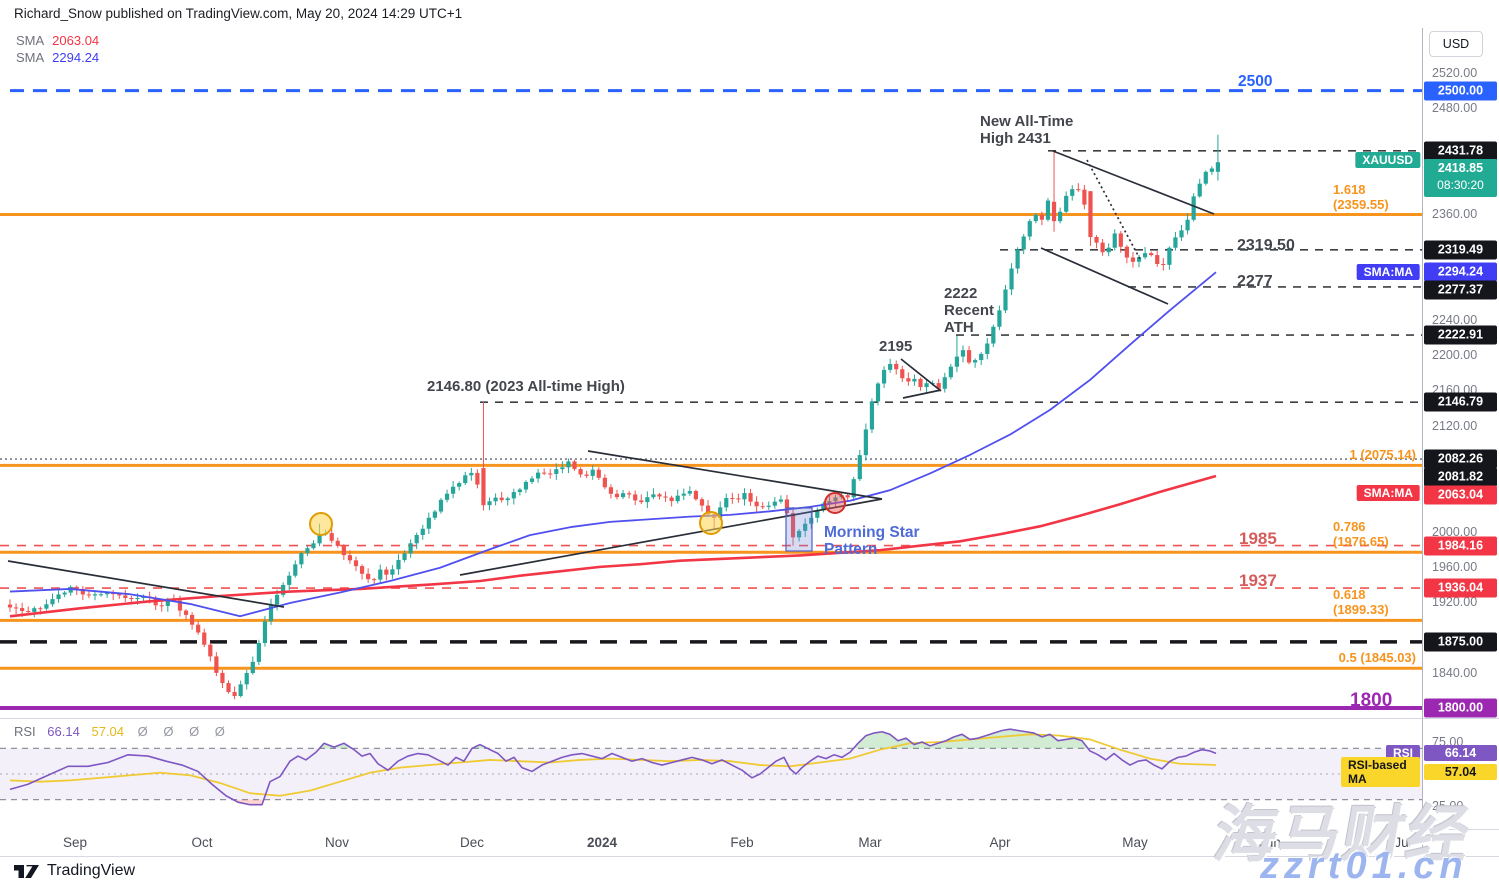 The image size is (1499, 891). Describe the element at coordinates (1000, 842) in the screenshot. I see `month-label-apr: Apr` at that location.